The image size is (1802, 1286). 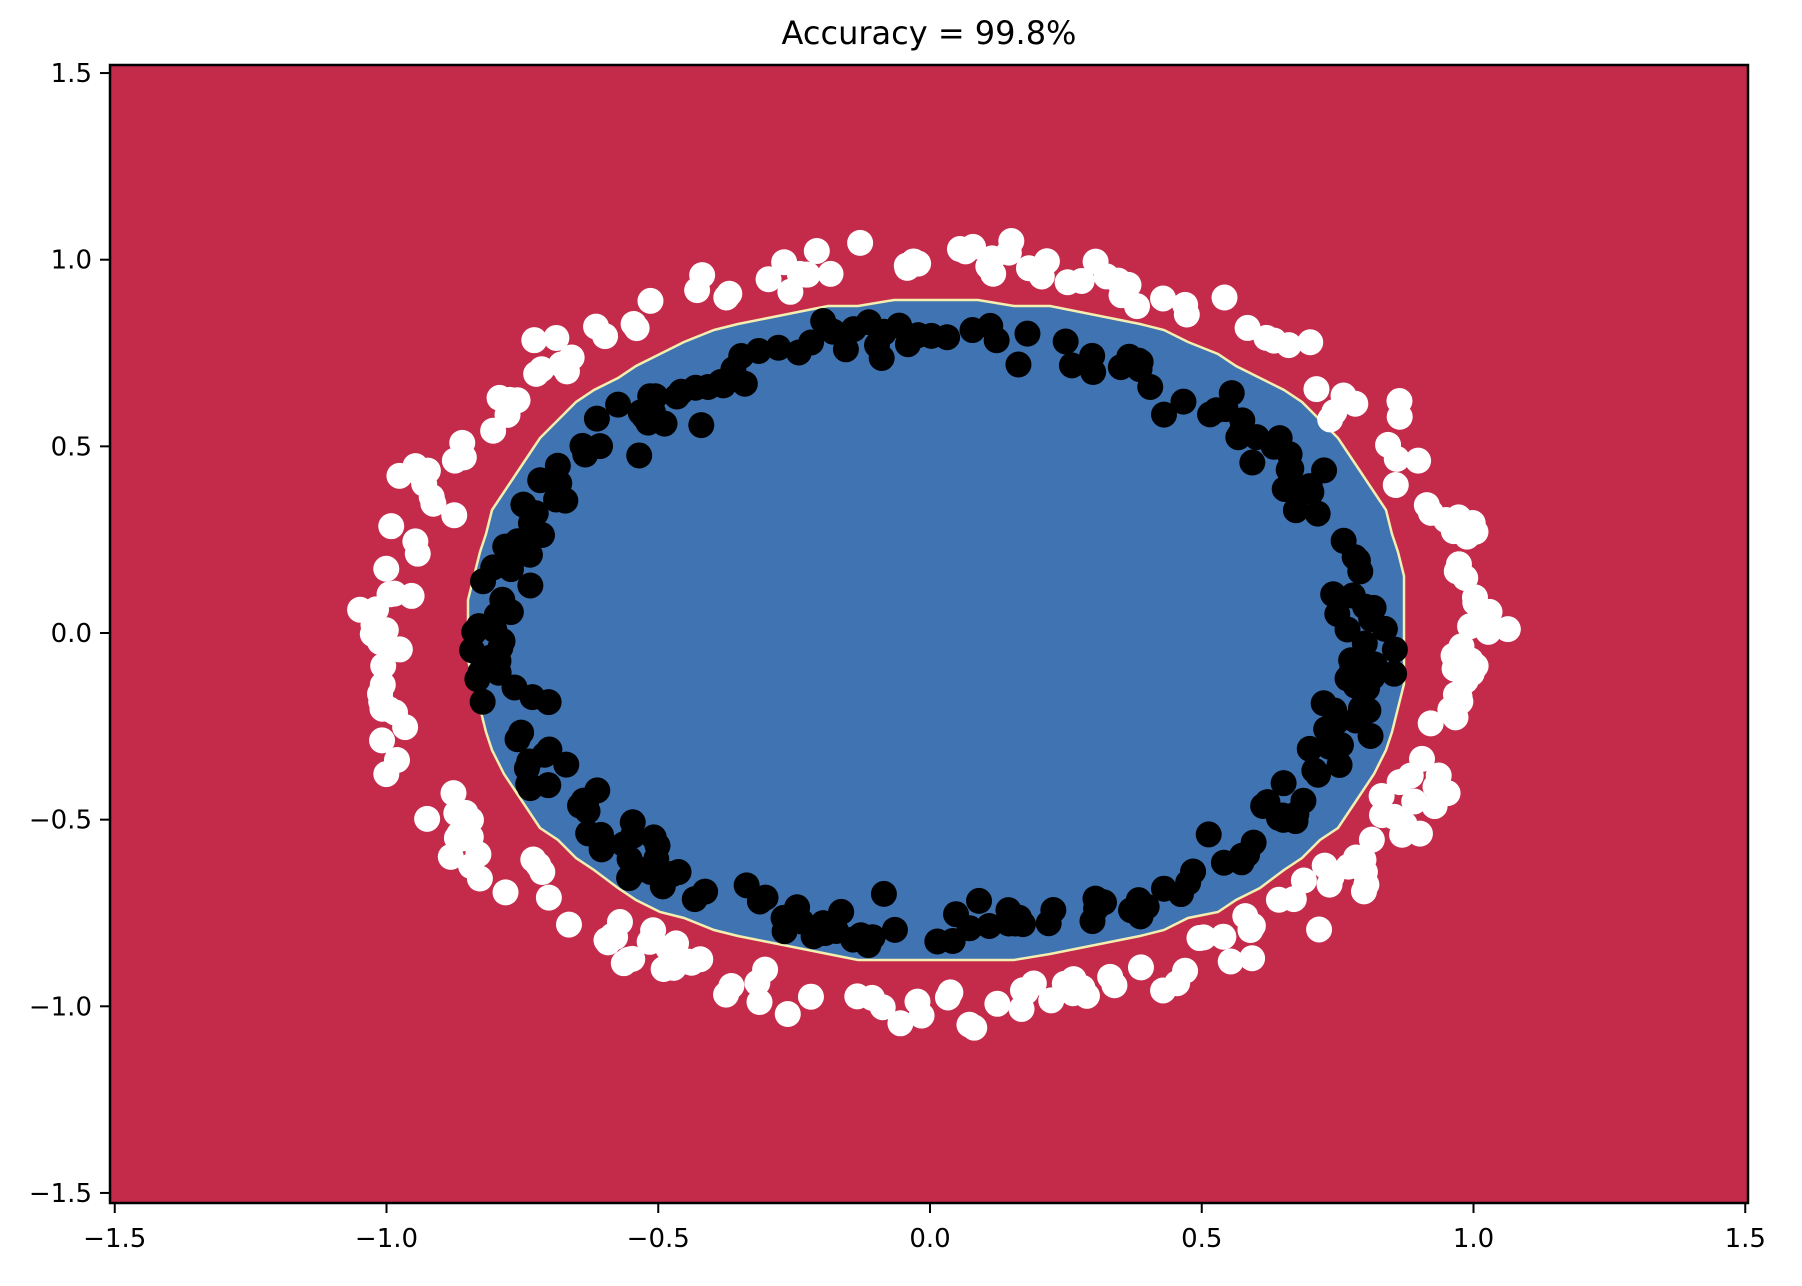 What do you see at coordinates (1201, 1239) in the screenshot?
I see `x-tick-label: 0.5` at bounding box center [1201, 1239].